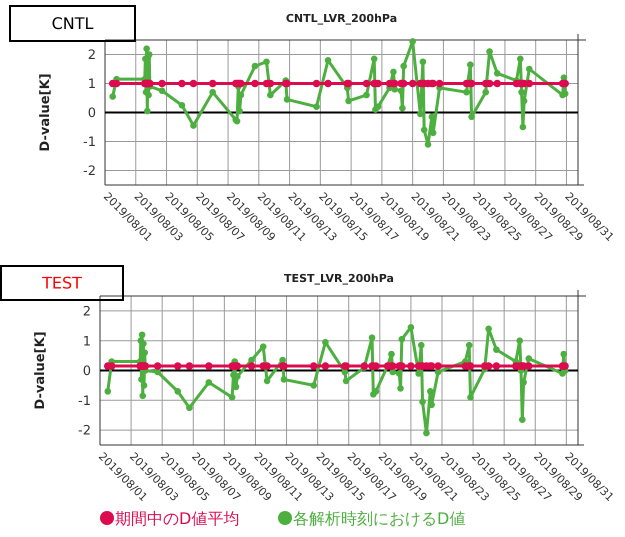 The width and height of the screenshot is (625, 537). Describe the element at coordinates (342, 18) in the screenshot. I see `chart-title: CNTL_LVR_200hPa` at that location.